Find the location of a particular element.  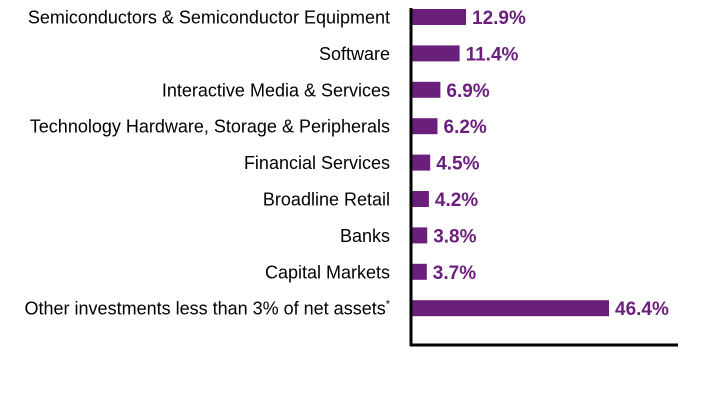

footnote-mark: * is located at coordinates (388, 305).